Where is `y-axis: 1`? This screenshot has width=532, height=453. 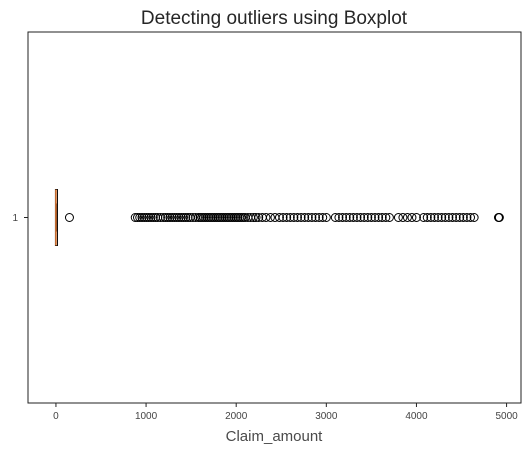
y-axis: 1 is located at coordinates (20, 218).